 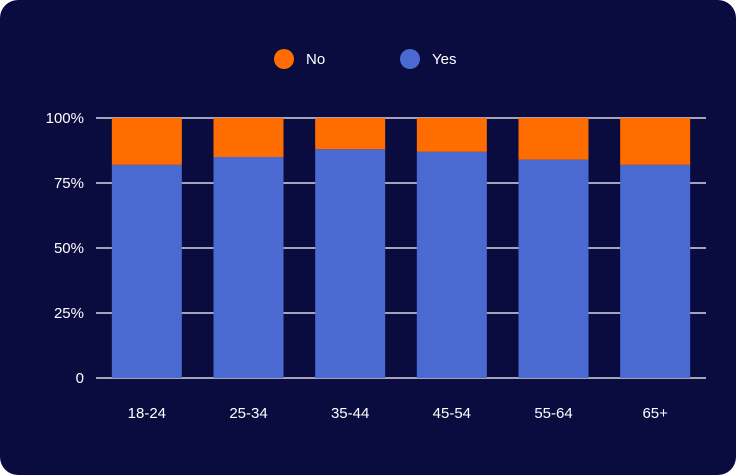 What do you see at coordinates (65, 118) in the screenshot?
I see `y-tick-label: 100%` at bounding box center [65, 118].